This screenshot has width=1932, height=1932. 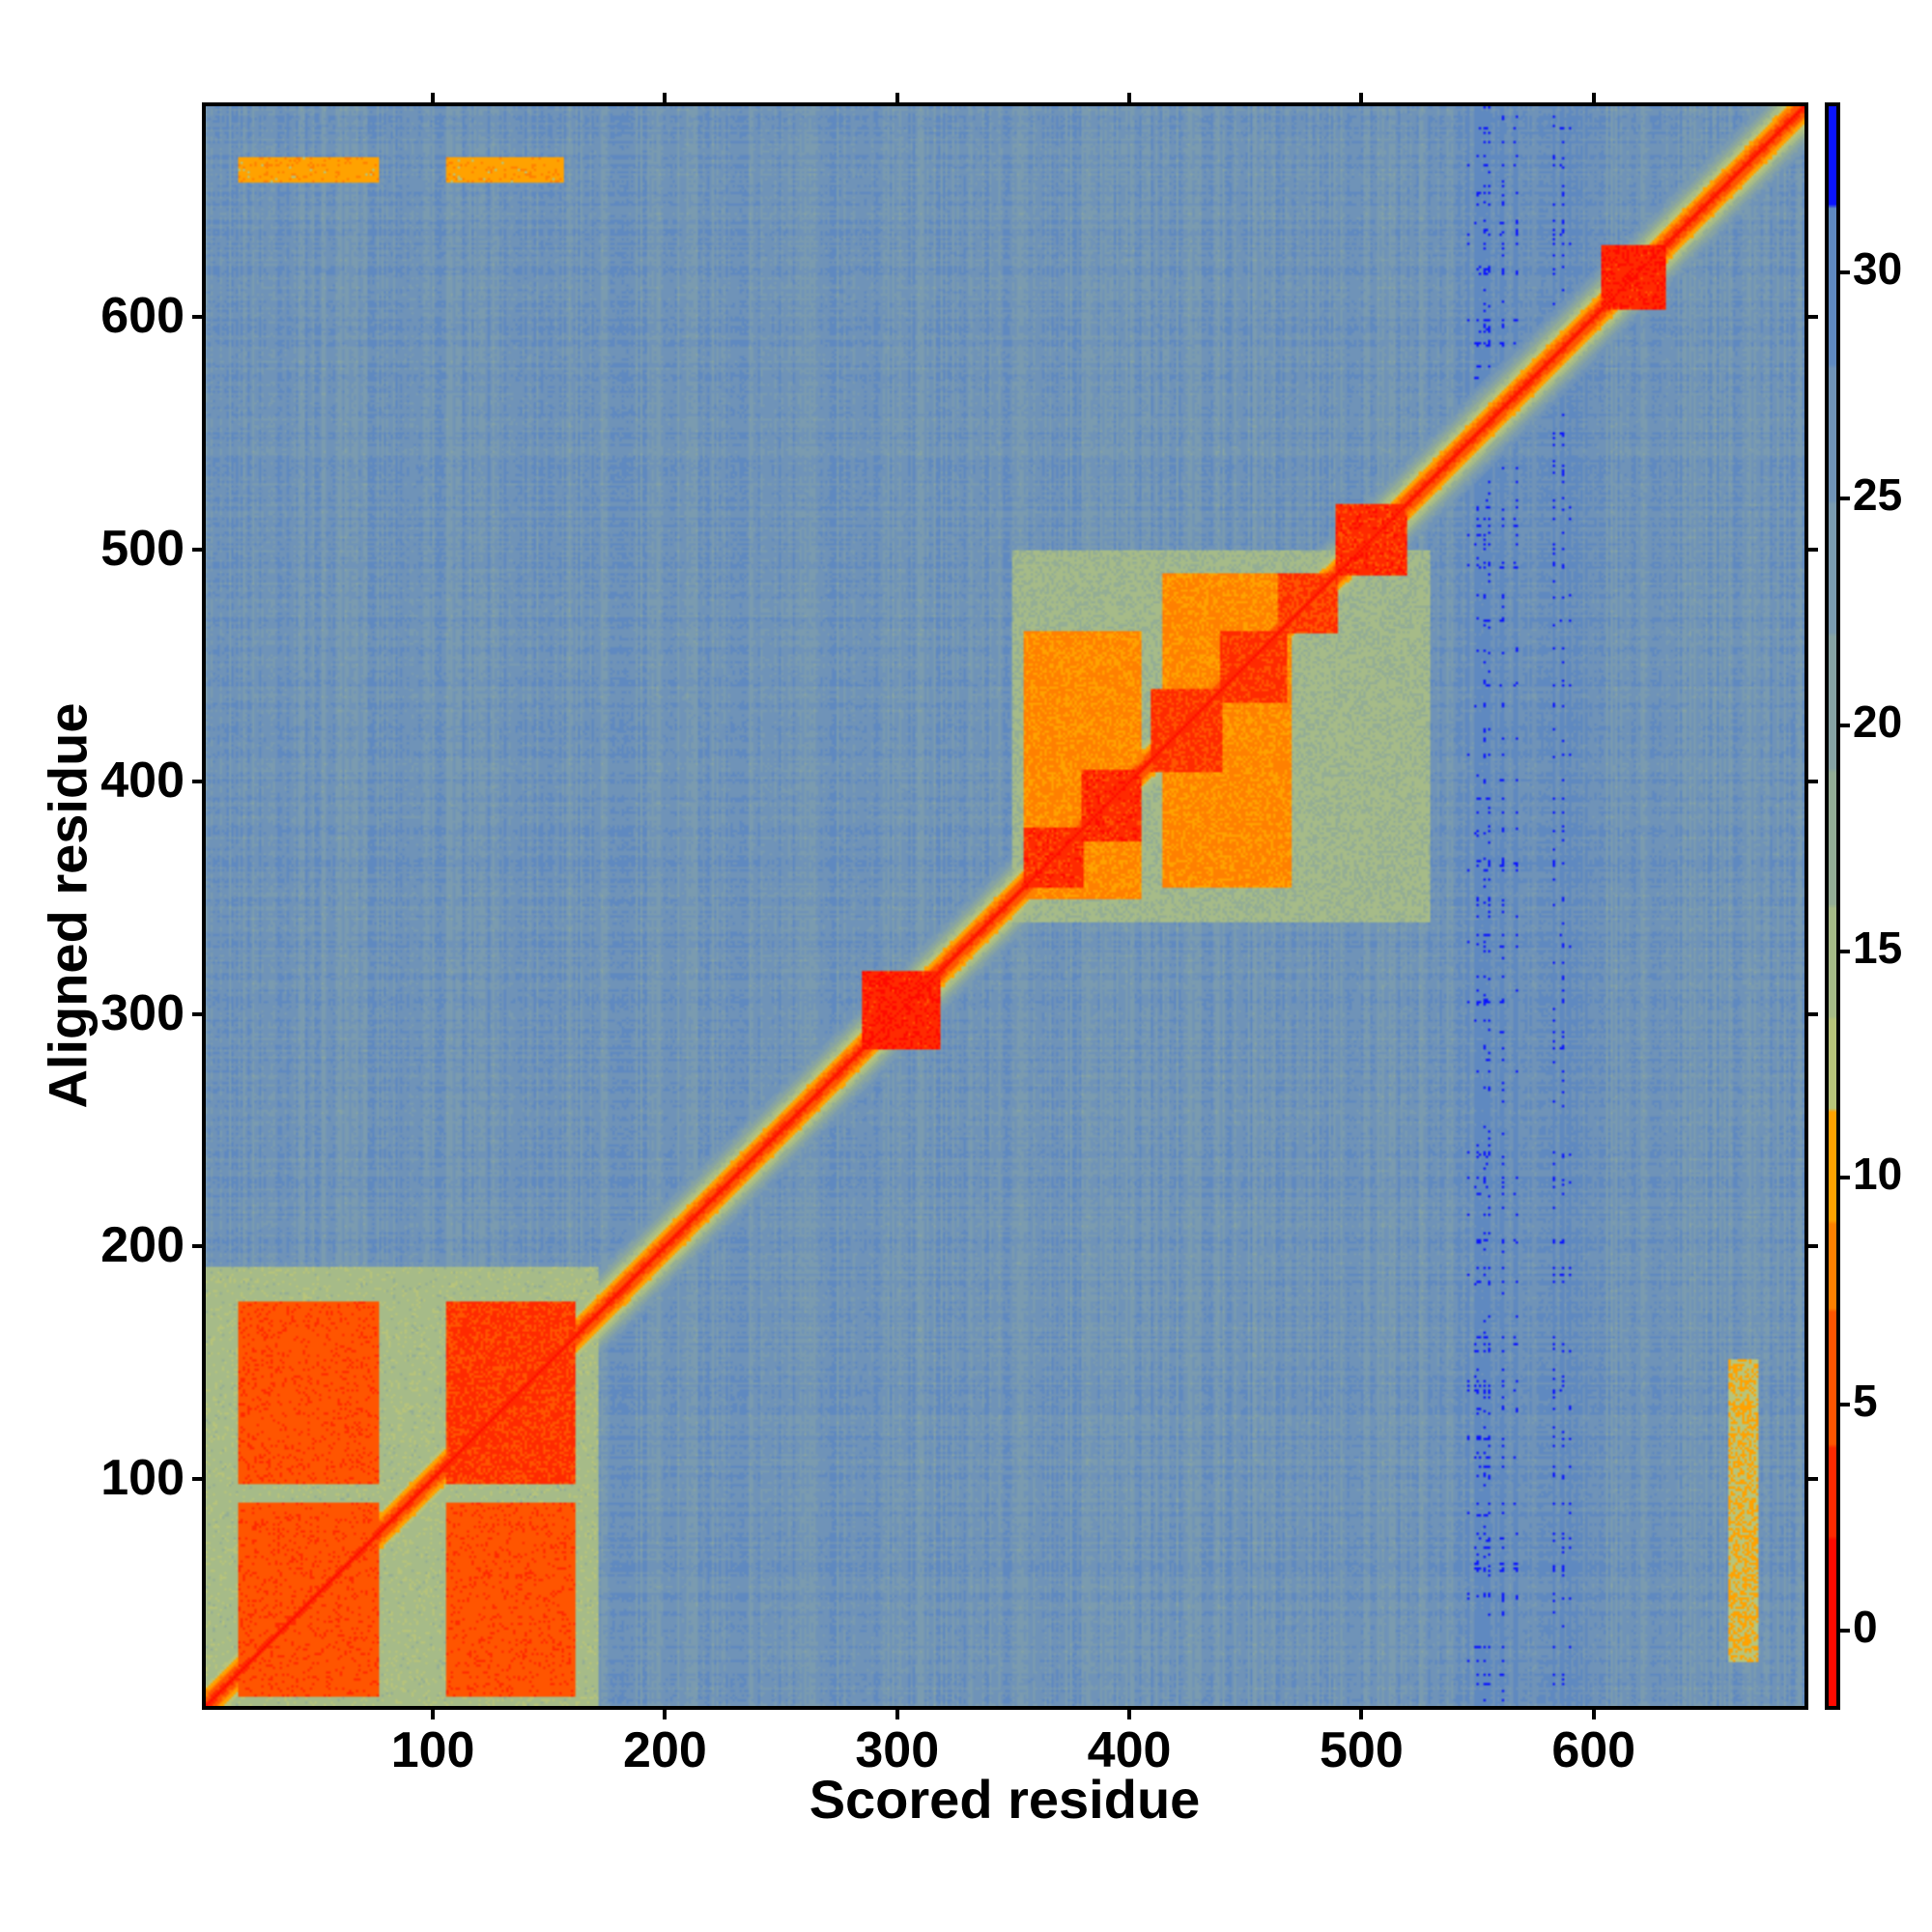 I want to click on x-tick-label: 200, so click(x=665, y=1750).